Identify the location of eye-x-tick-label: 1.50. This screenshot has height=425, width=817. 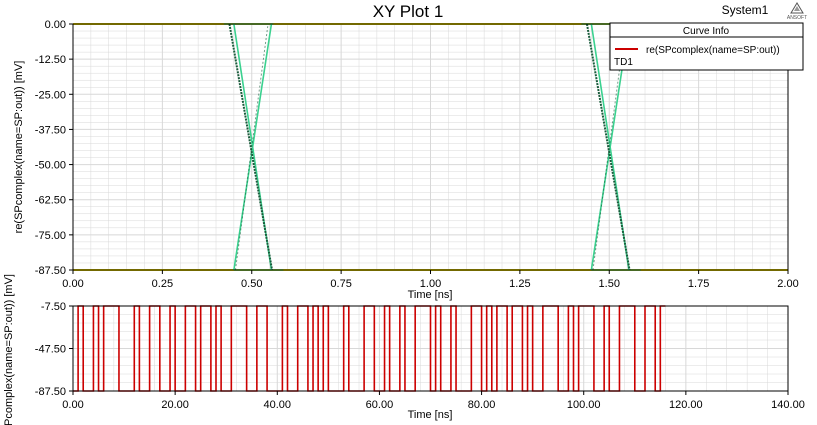
(609, 284).